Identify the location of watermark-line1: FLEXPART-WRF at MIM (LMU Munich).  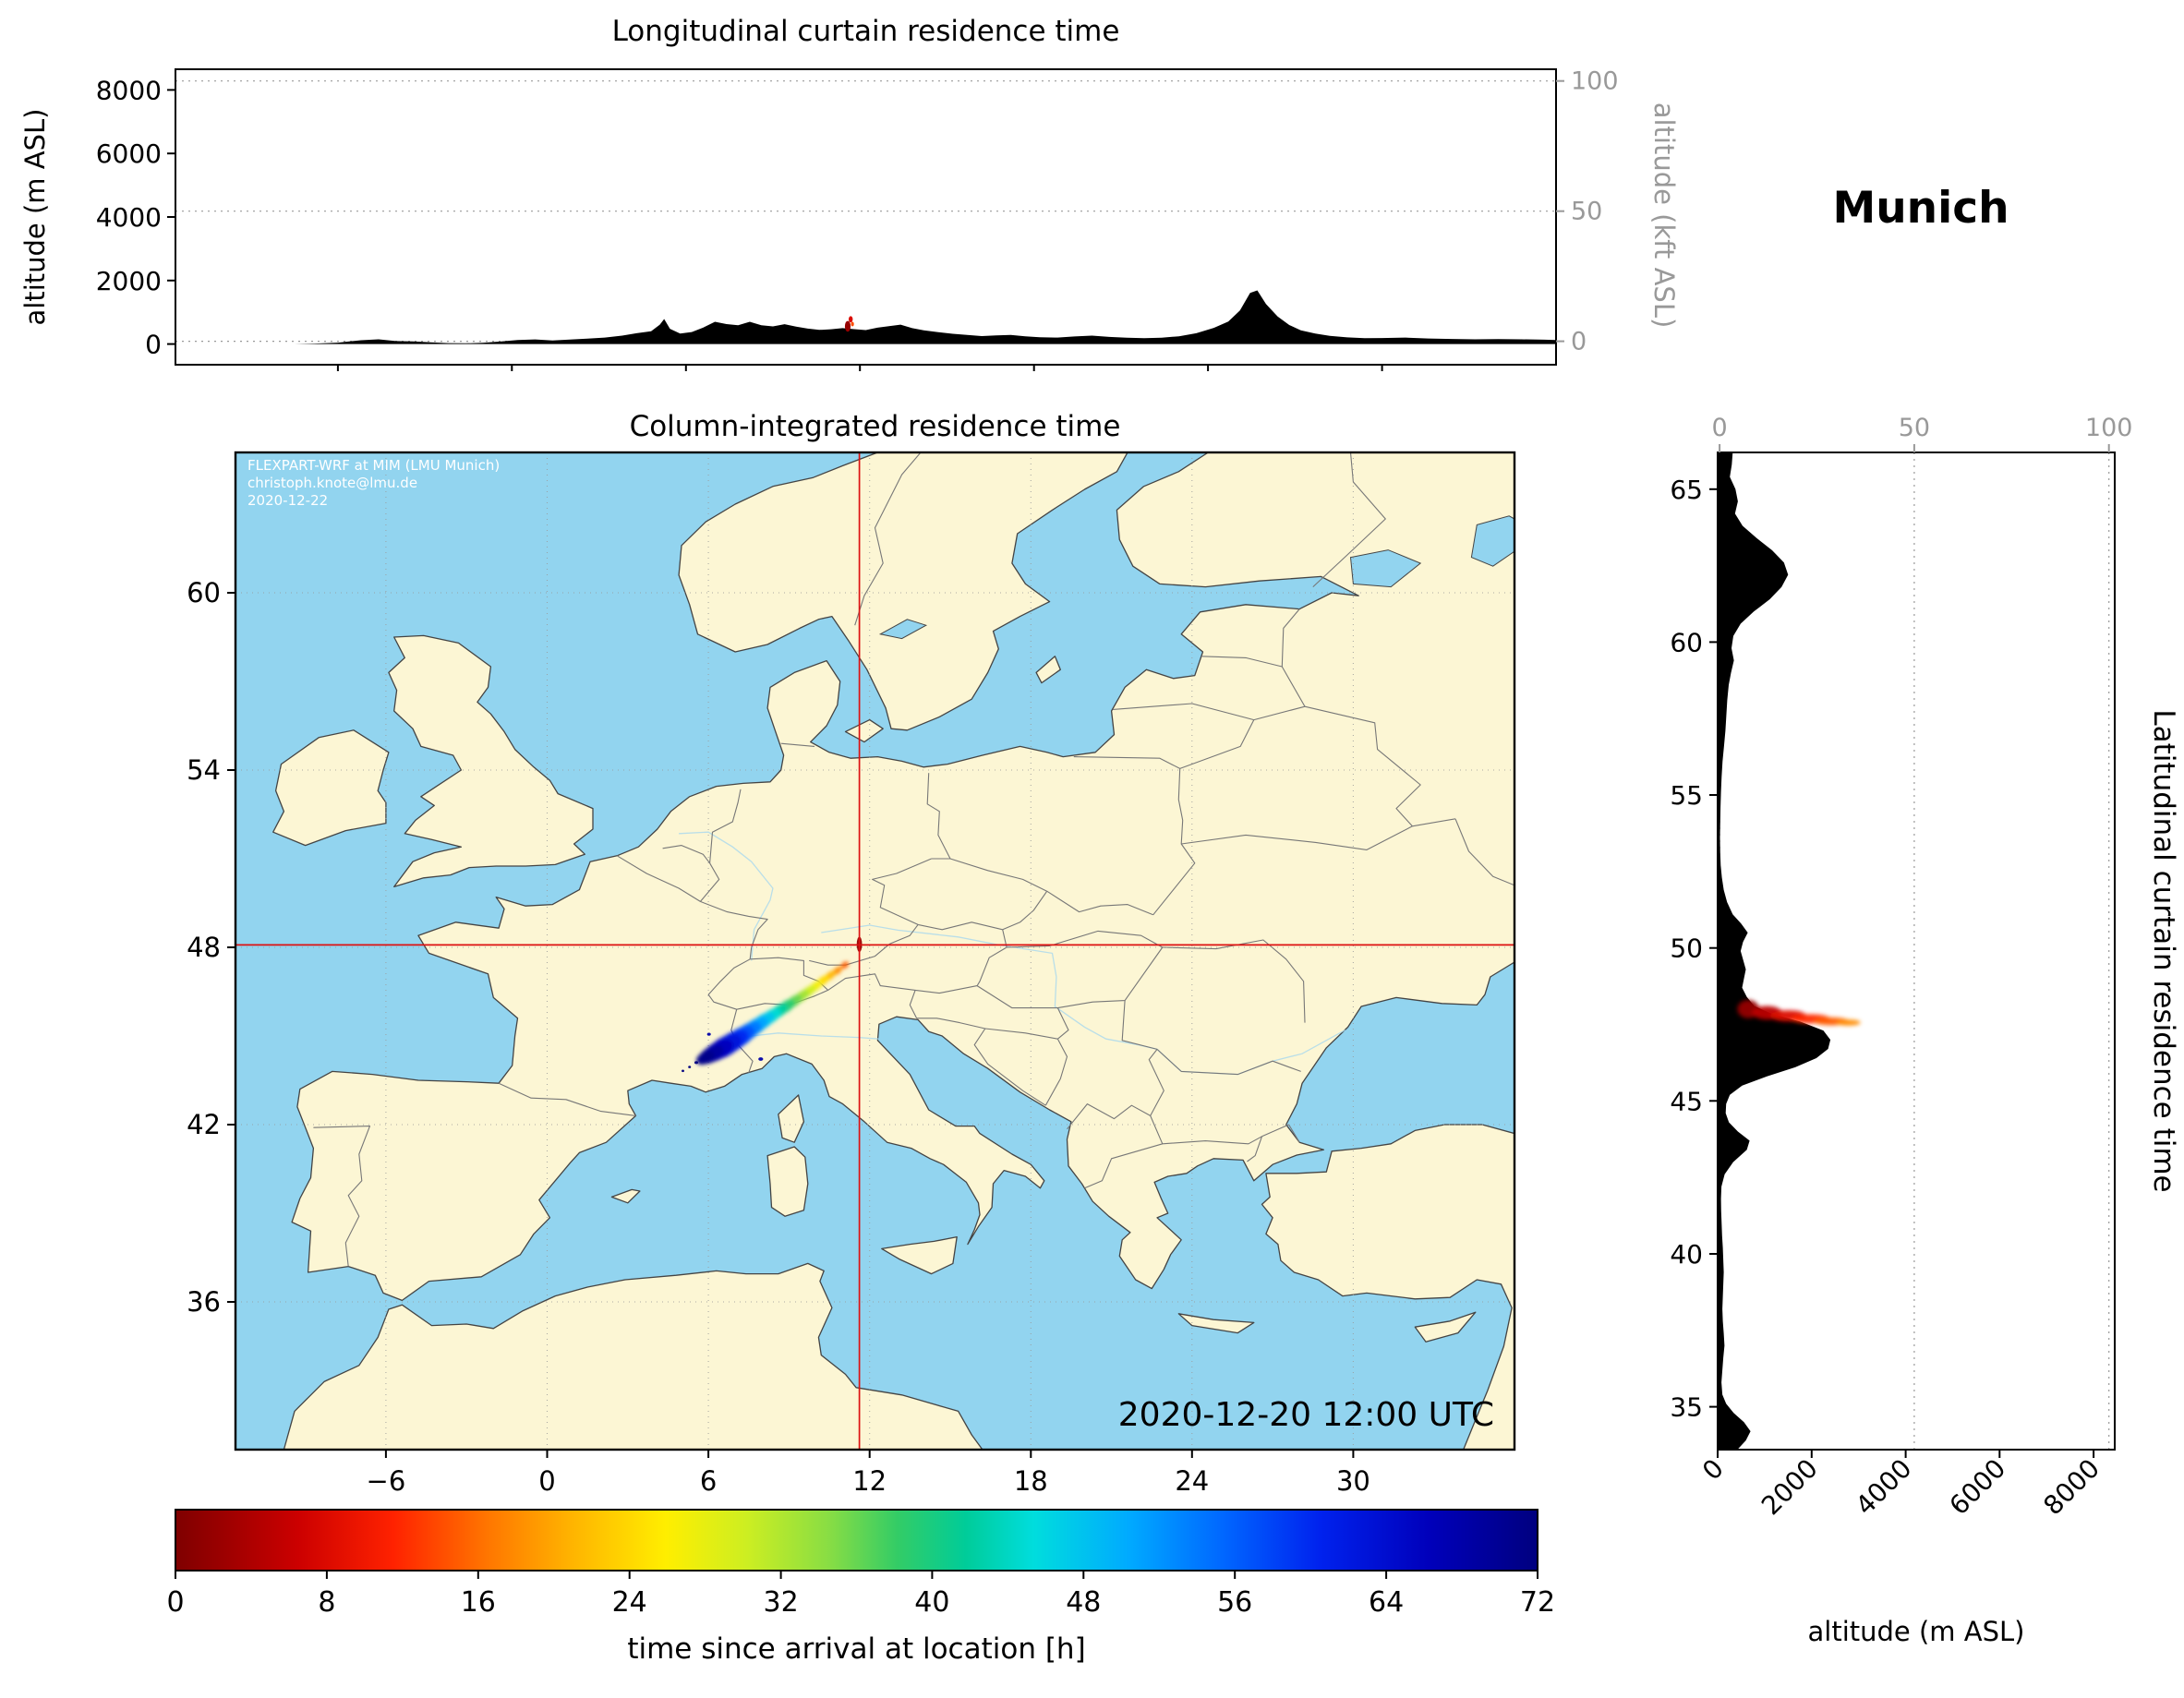
(374, 465).